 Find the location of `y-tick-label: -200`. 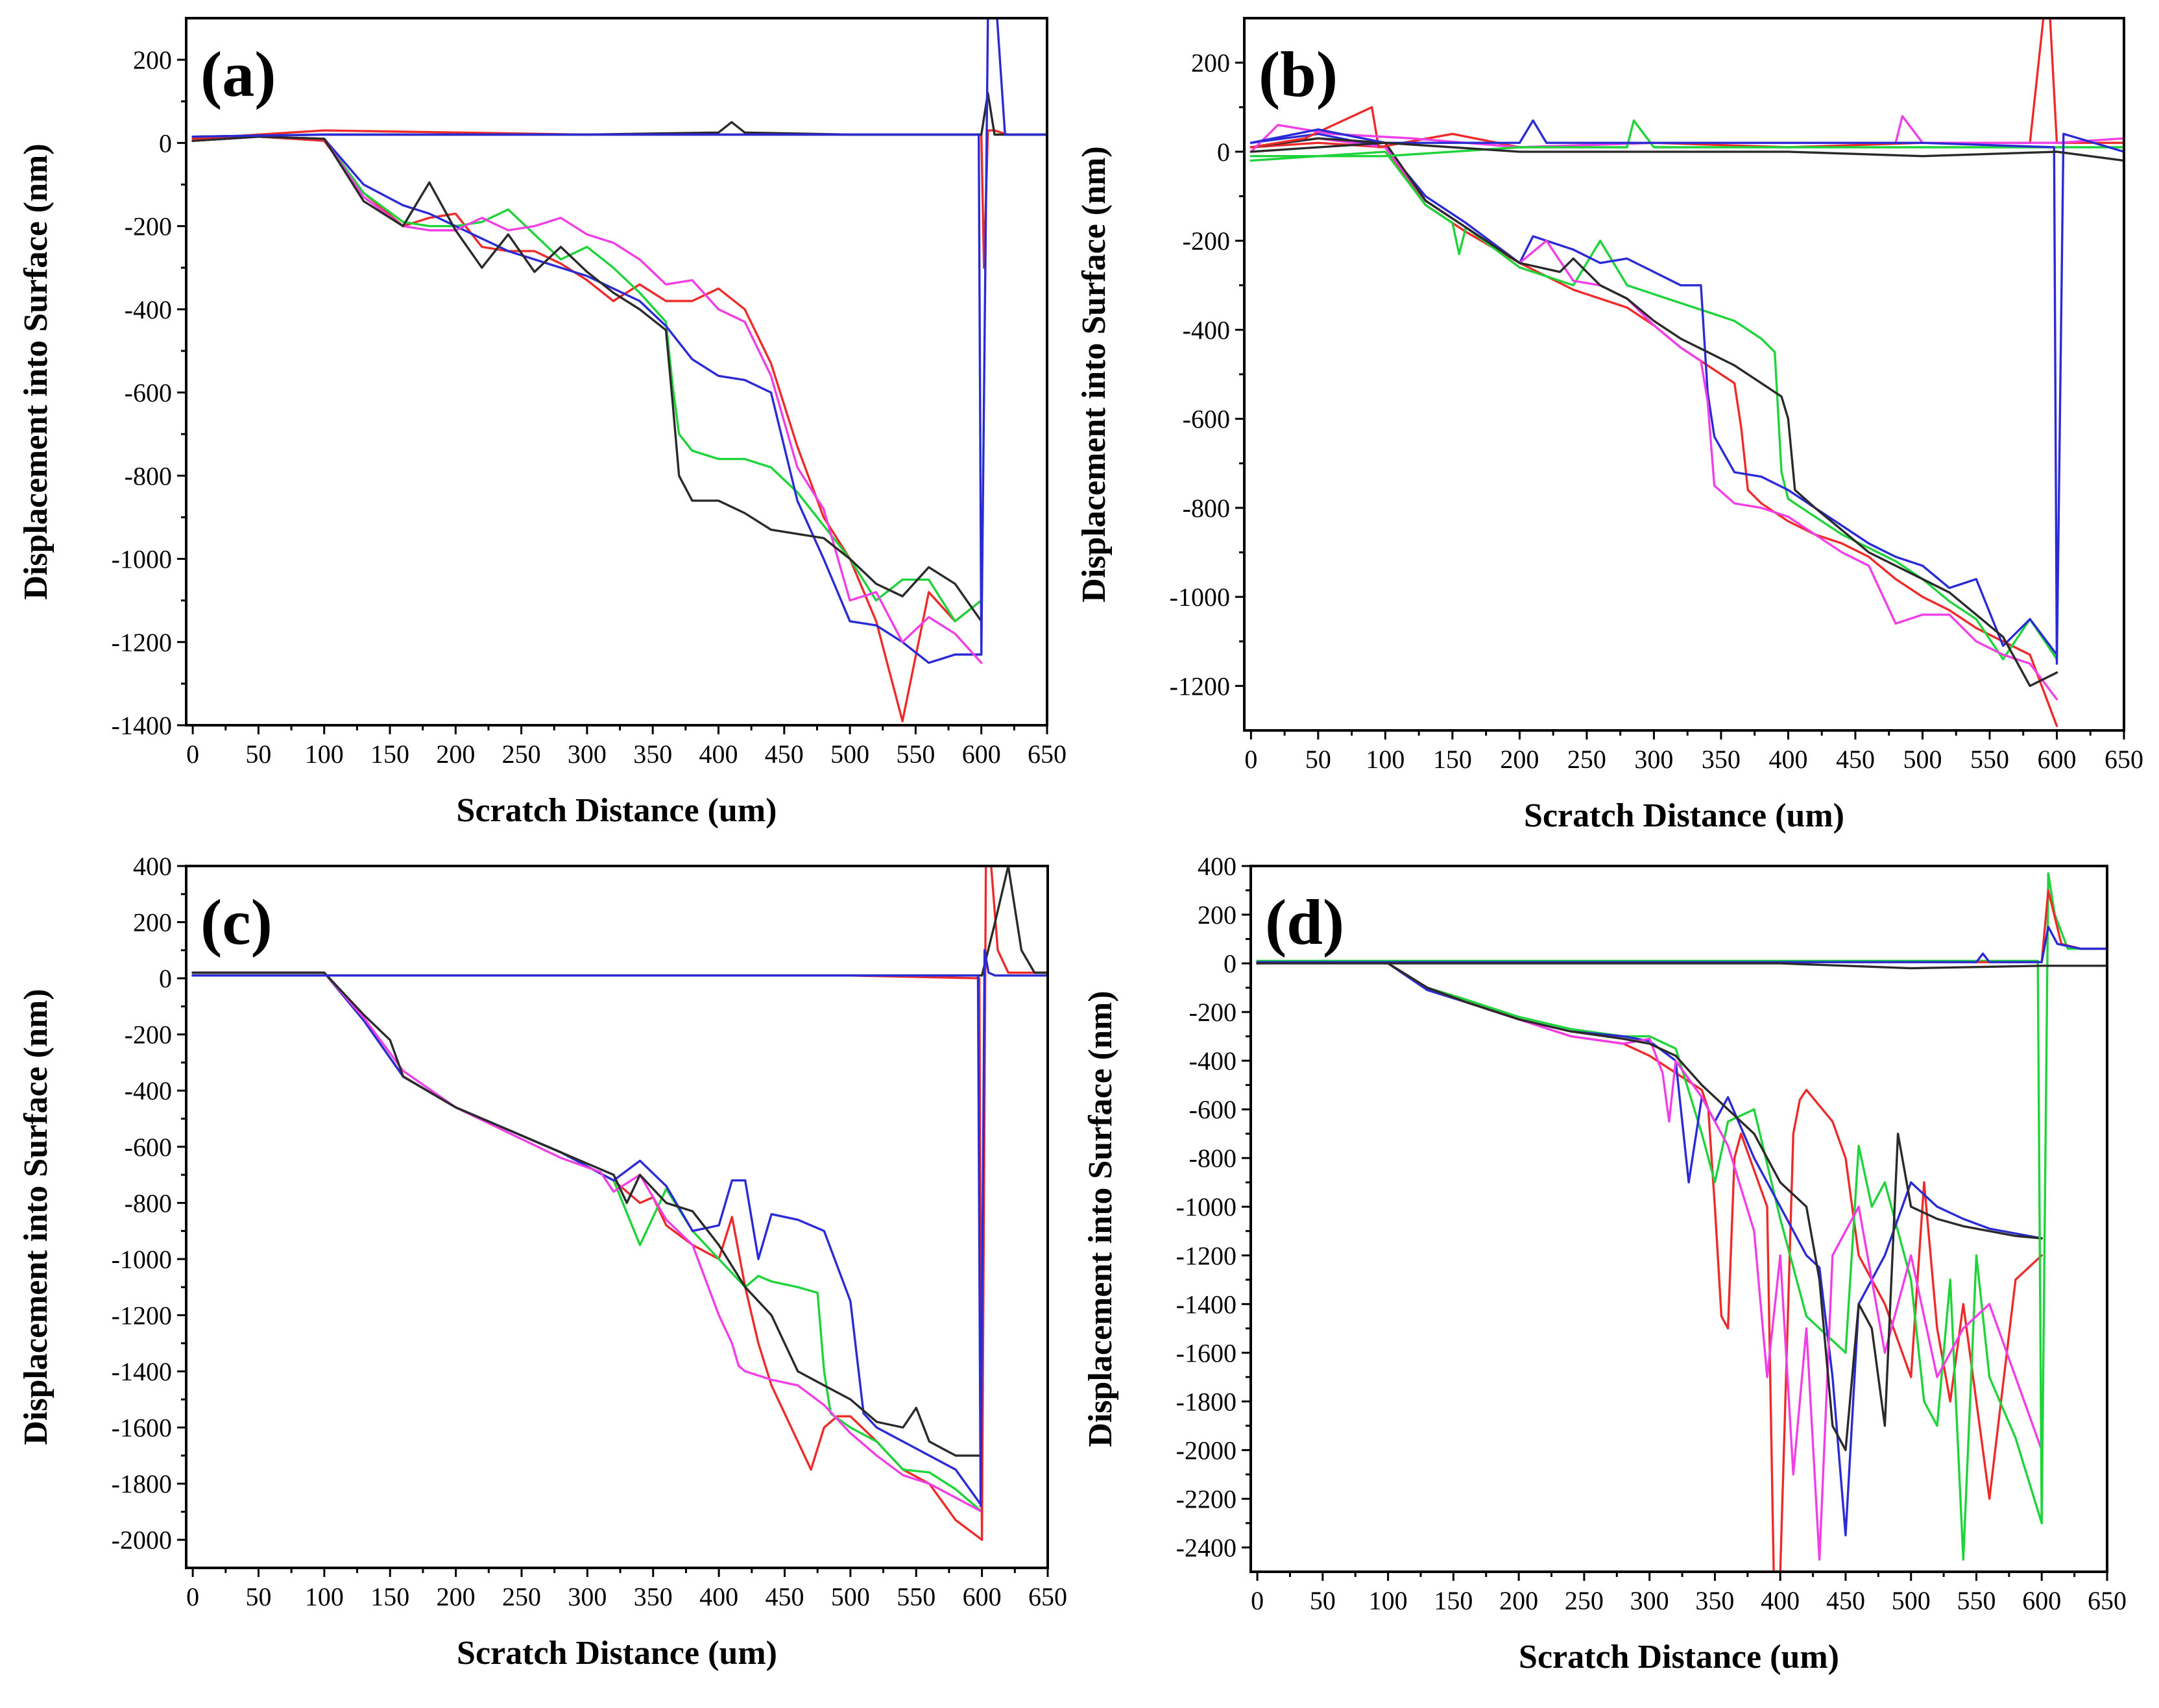

y-tick-label: -200 is located at coordinates (148, 226).